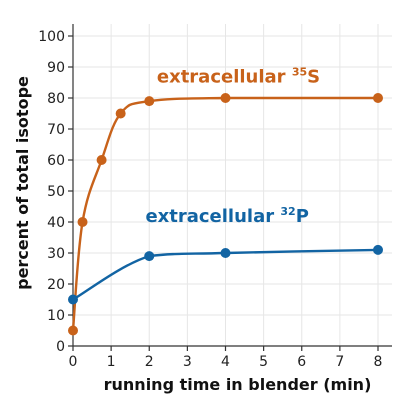 The width and height of the screenshot is (417, 408). What do you see at coordinates (56, 254) in the screenshot?
I see `y-tick-label: 30` at bounding box center [56, 254].